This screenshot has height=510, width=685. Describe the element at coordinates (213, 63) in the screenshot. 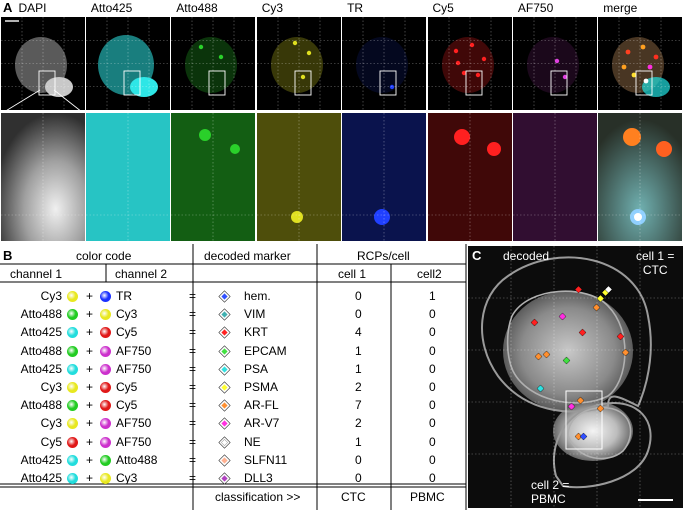

I see `overview-tile-atto488` at that location.